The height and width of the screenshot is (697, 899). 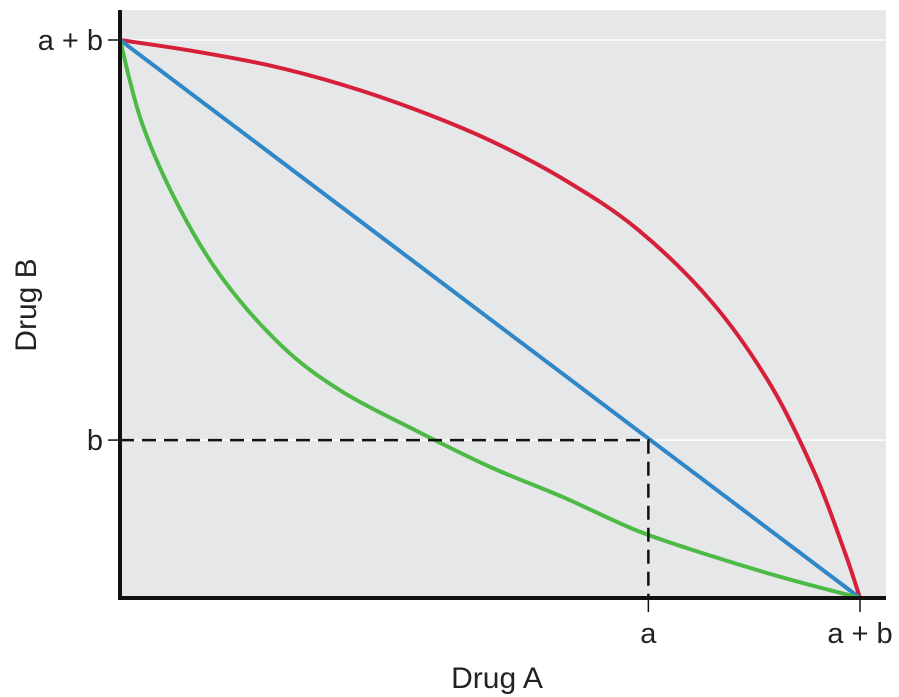 What do you see at coordinates (26, 304) in the screenshot?
I see `y-axis-label: Drug B` at bounding box center [26, 304].